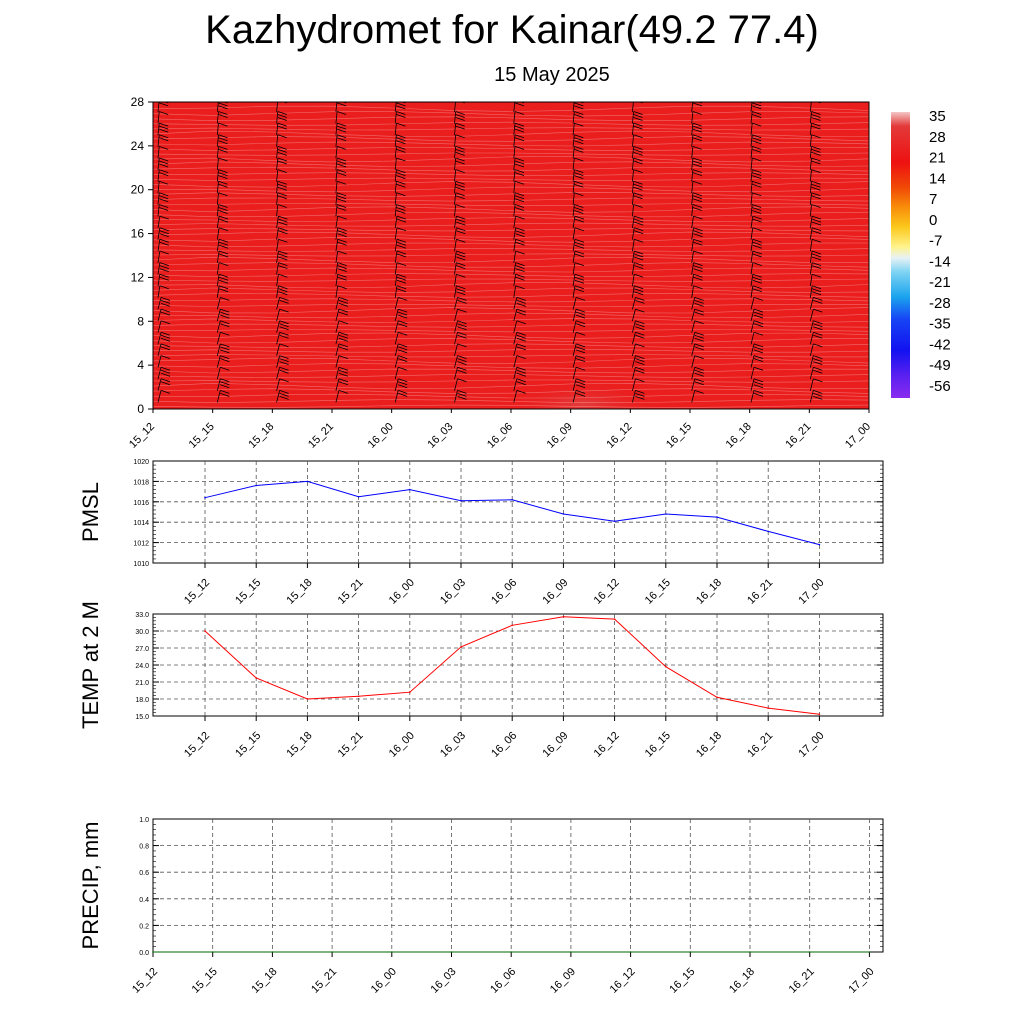 The width and height of the screenshot is (1024, 1024). I want to click on y-axis-label: PMSL, so click(90, 512).